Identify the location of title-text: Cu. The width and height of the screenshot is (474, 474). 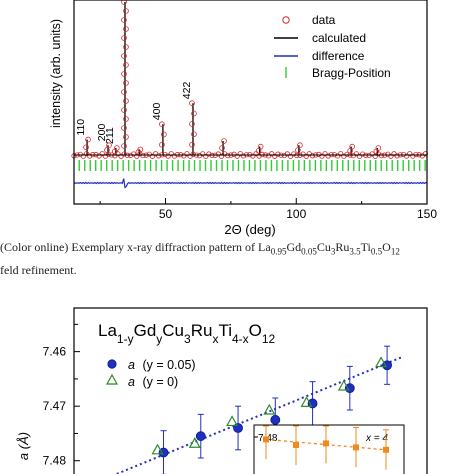
(173, 330).